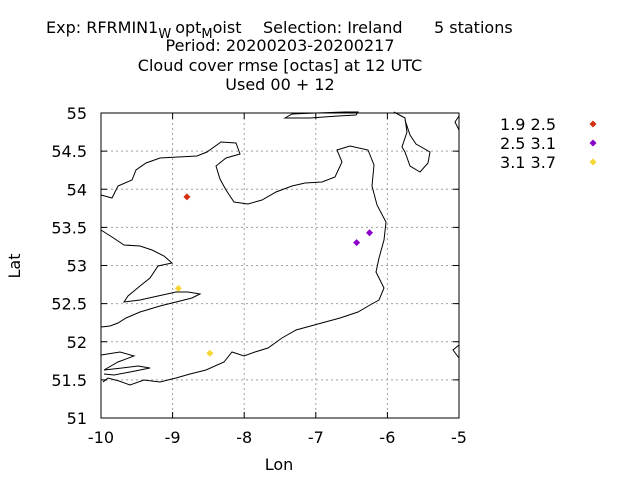 The height and width of the screenshot is (484, 640). What do you see at coordinates (69, 380) in the screenshot?
I see `y-tick-label: 51.5` at bounding box center [69, 380].